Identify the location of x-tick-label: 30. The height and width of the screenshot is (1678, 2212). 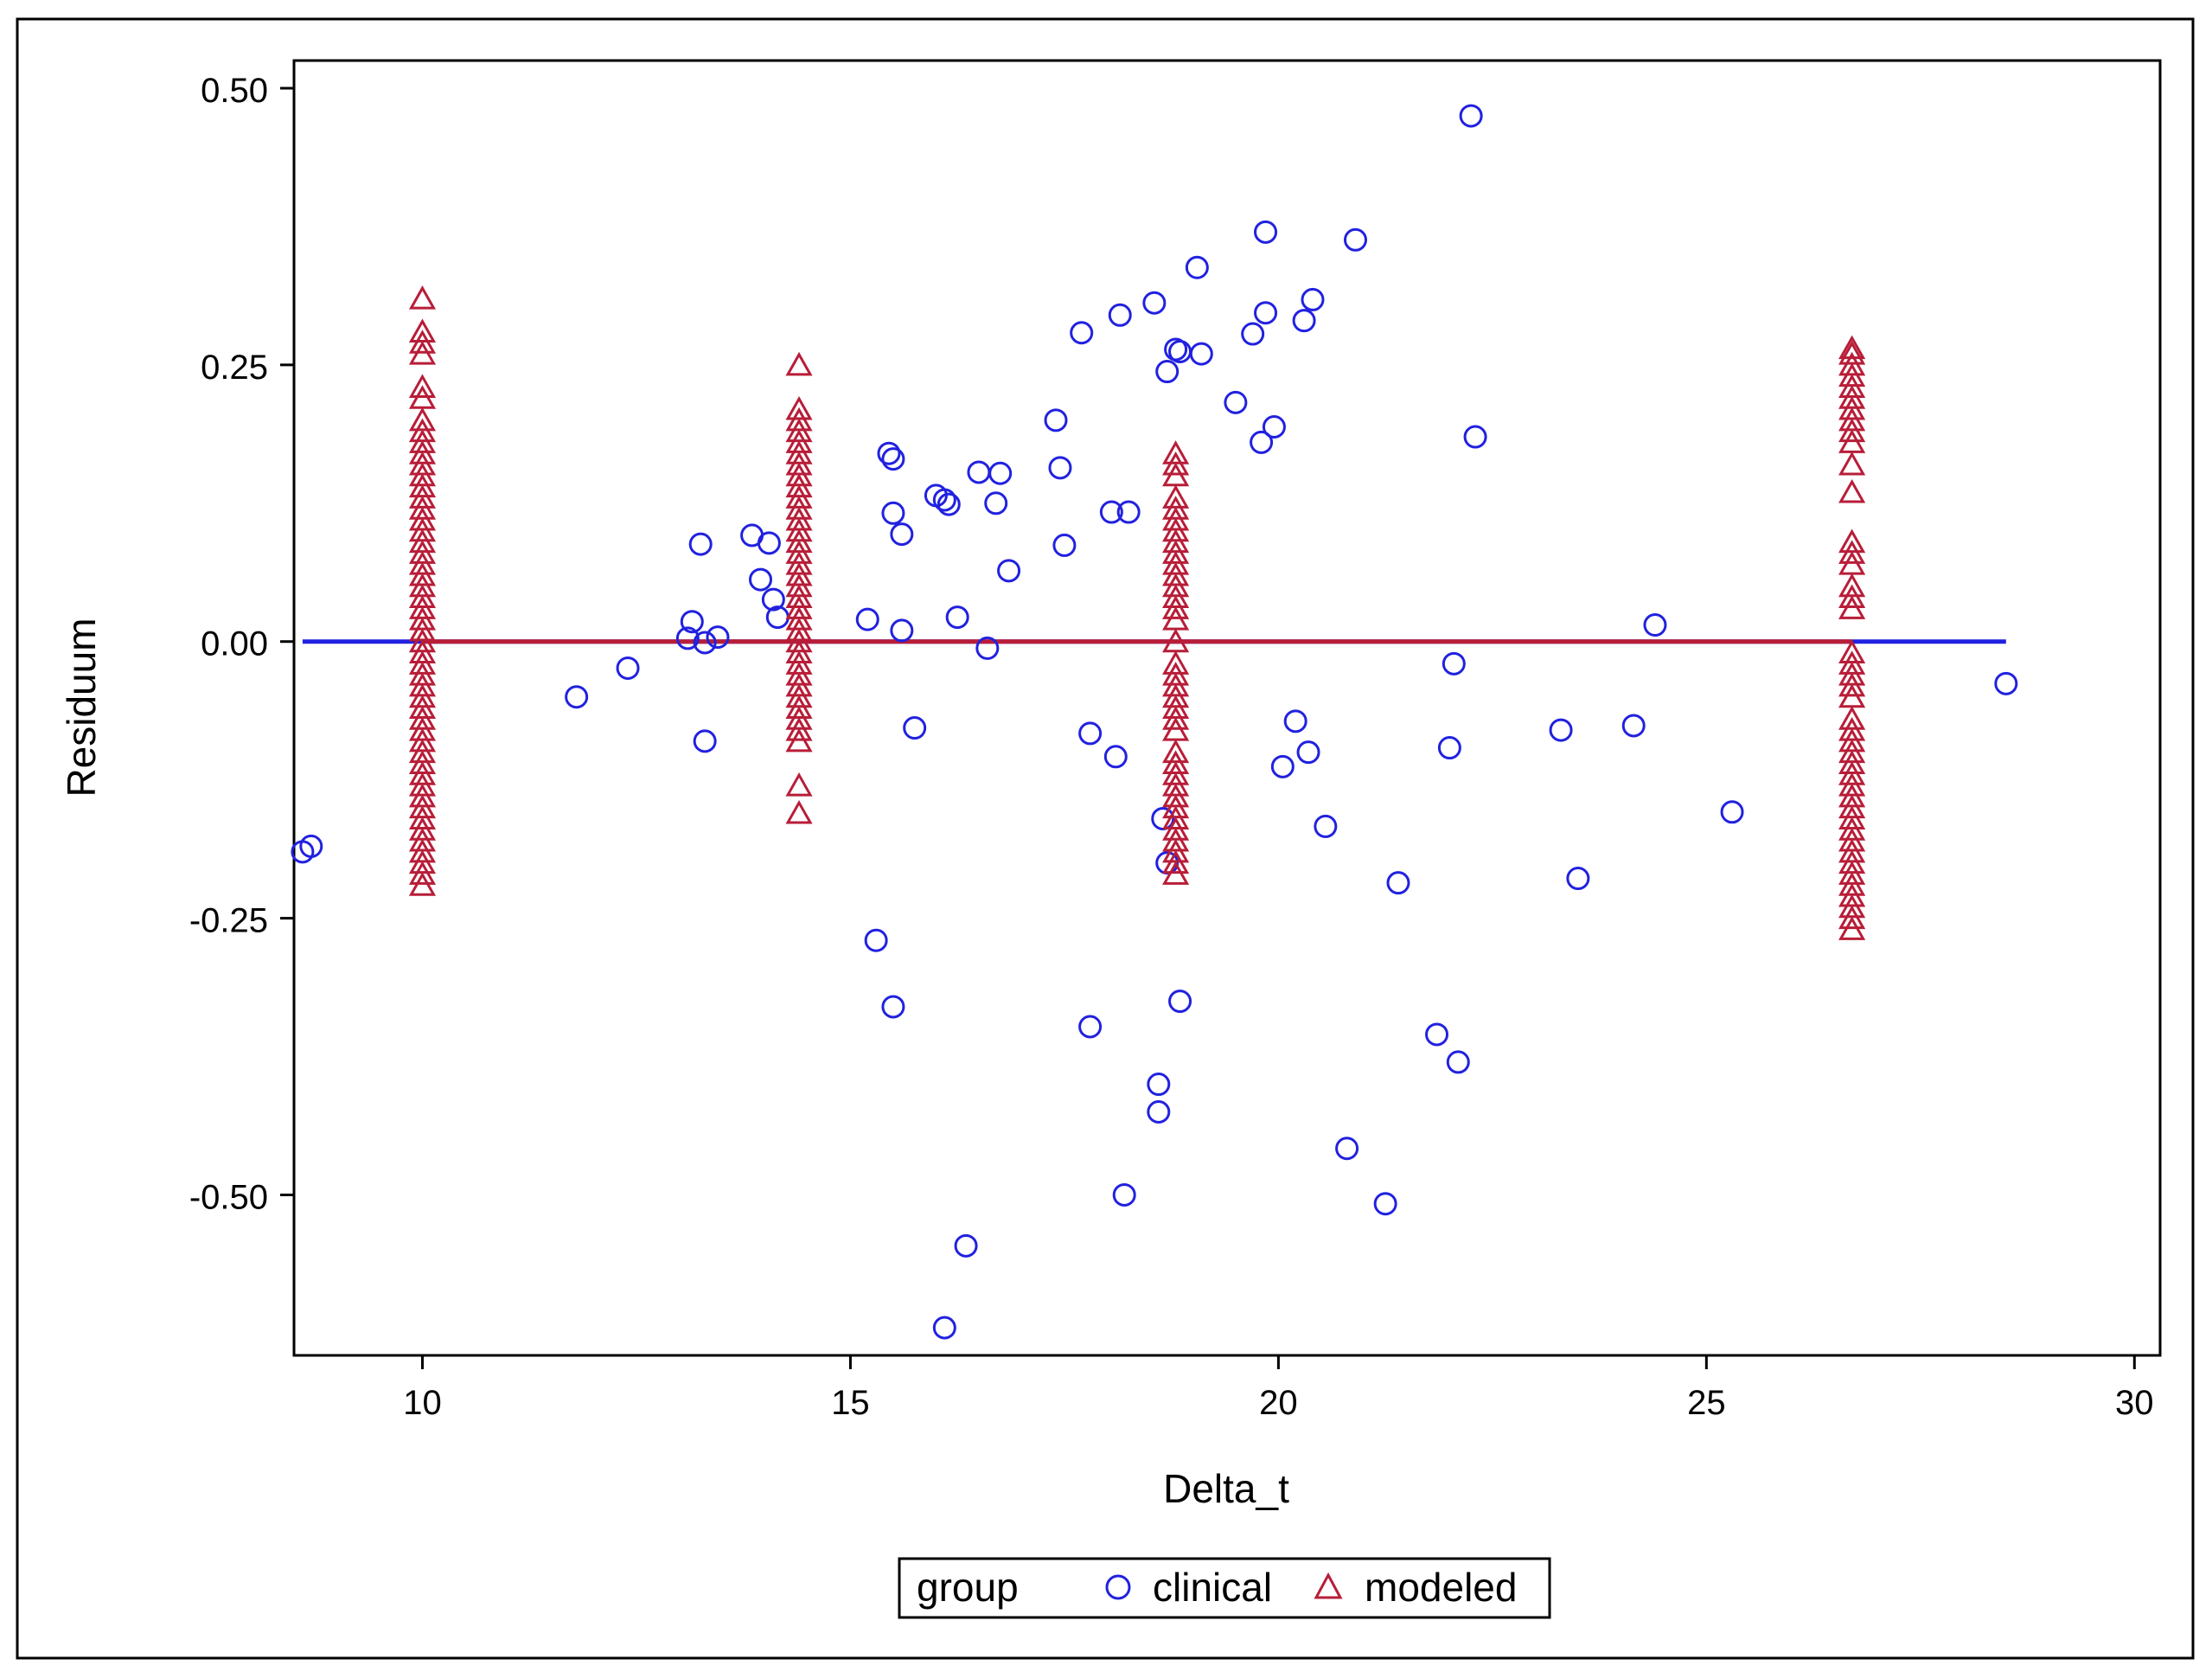
(2134, 1403).